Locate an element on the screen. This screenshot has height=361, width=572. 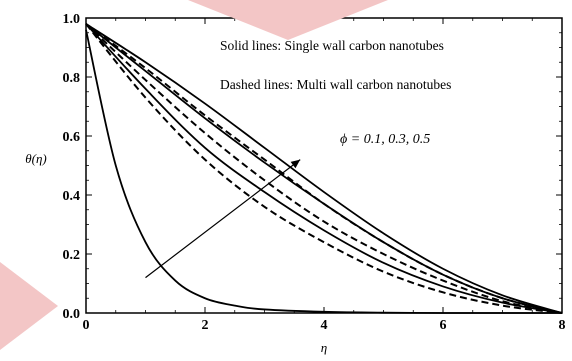
y-tick-label: 0.8 is located at coordinates (72, 78).